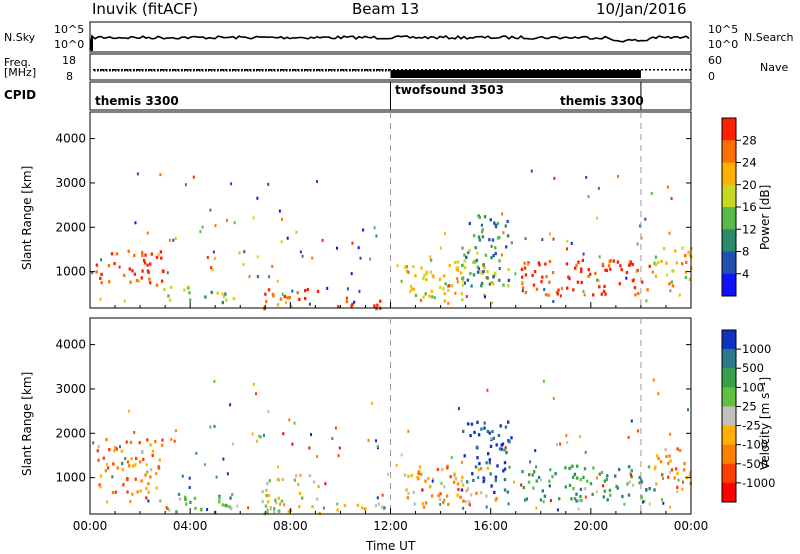  What do you see at coordinates (70, 478) in the screenshot?
I see `ytick-label: 1000` at bounding box center [70, 478].